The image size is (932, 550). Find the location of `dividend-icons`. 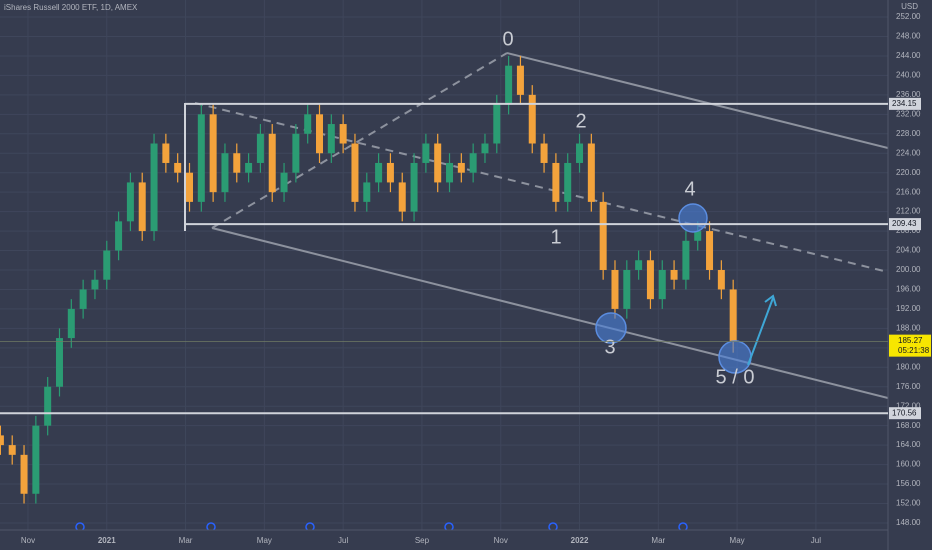

dividend-icons is located at coordinates (381, 526).